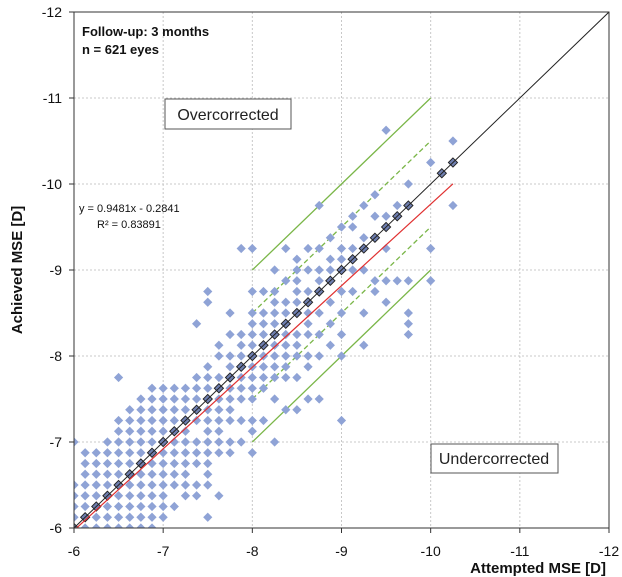 The width and height of the screenshot is (622, 577). Describe the element at coordinates (494, 459) in the screenshot. I see `undercorrected-label: Undercorrected` at that location.